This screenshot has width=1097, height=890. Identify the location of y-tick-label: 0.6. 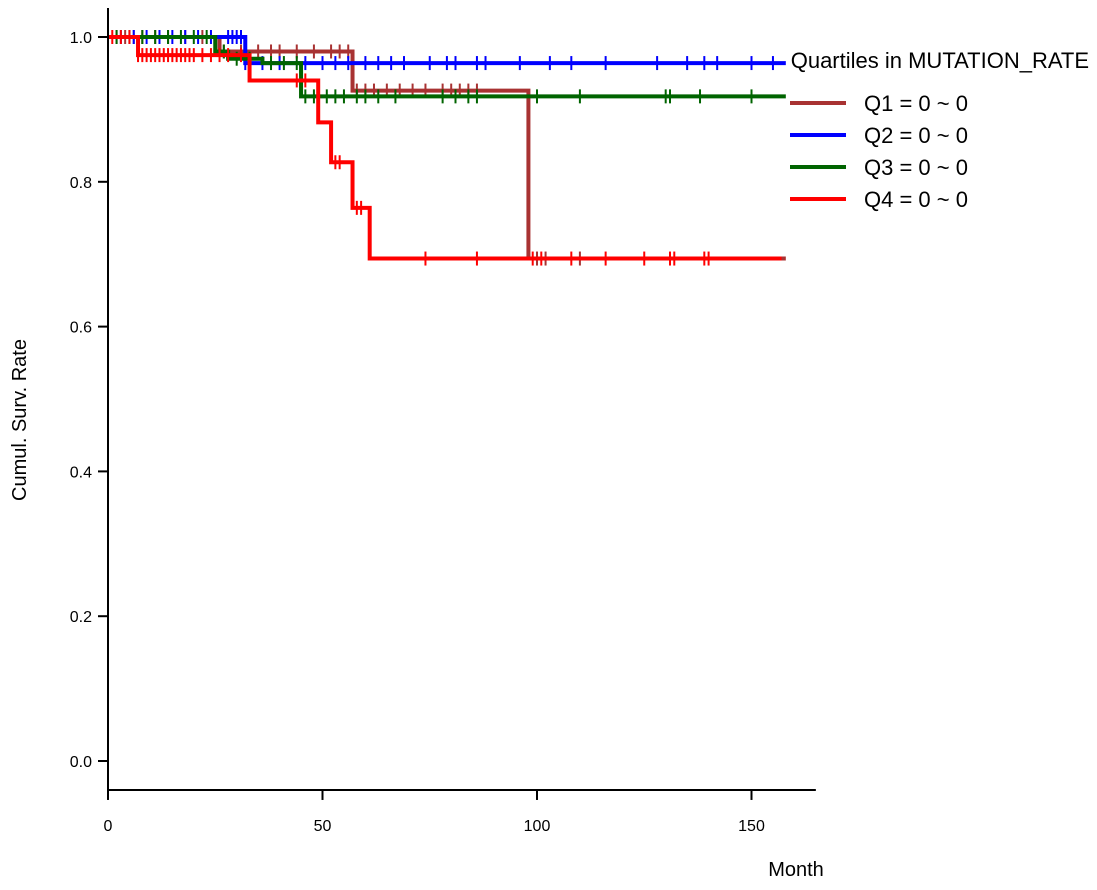
(81, 328).